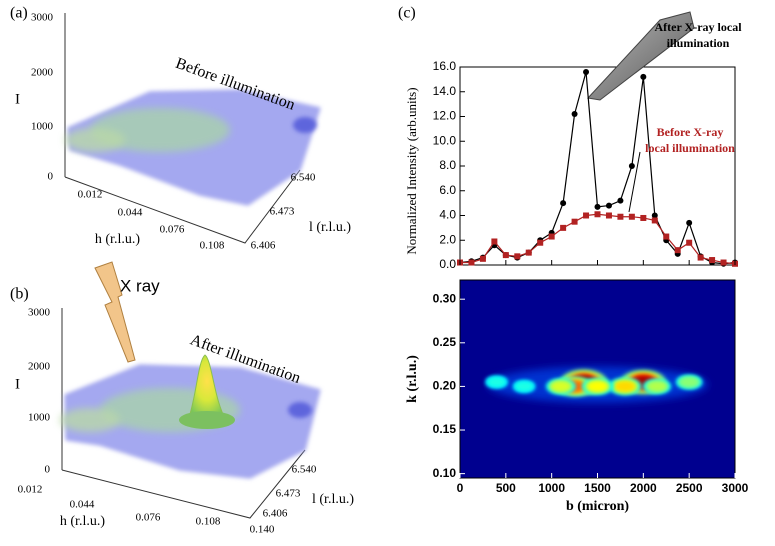 The image size is (775, 546). Describe the element at coordinates (303, 178) in the screenshot. I see `l-tick-label: 6.540` at that location.